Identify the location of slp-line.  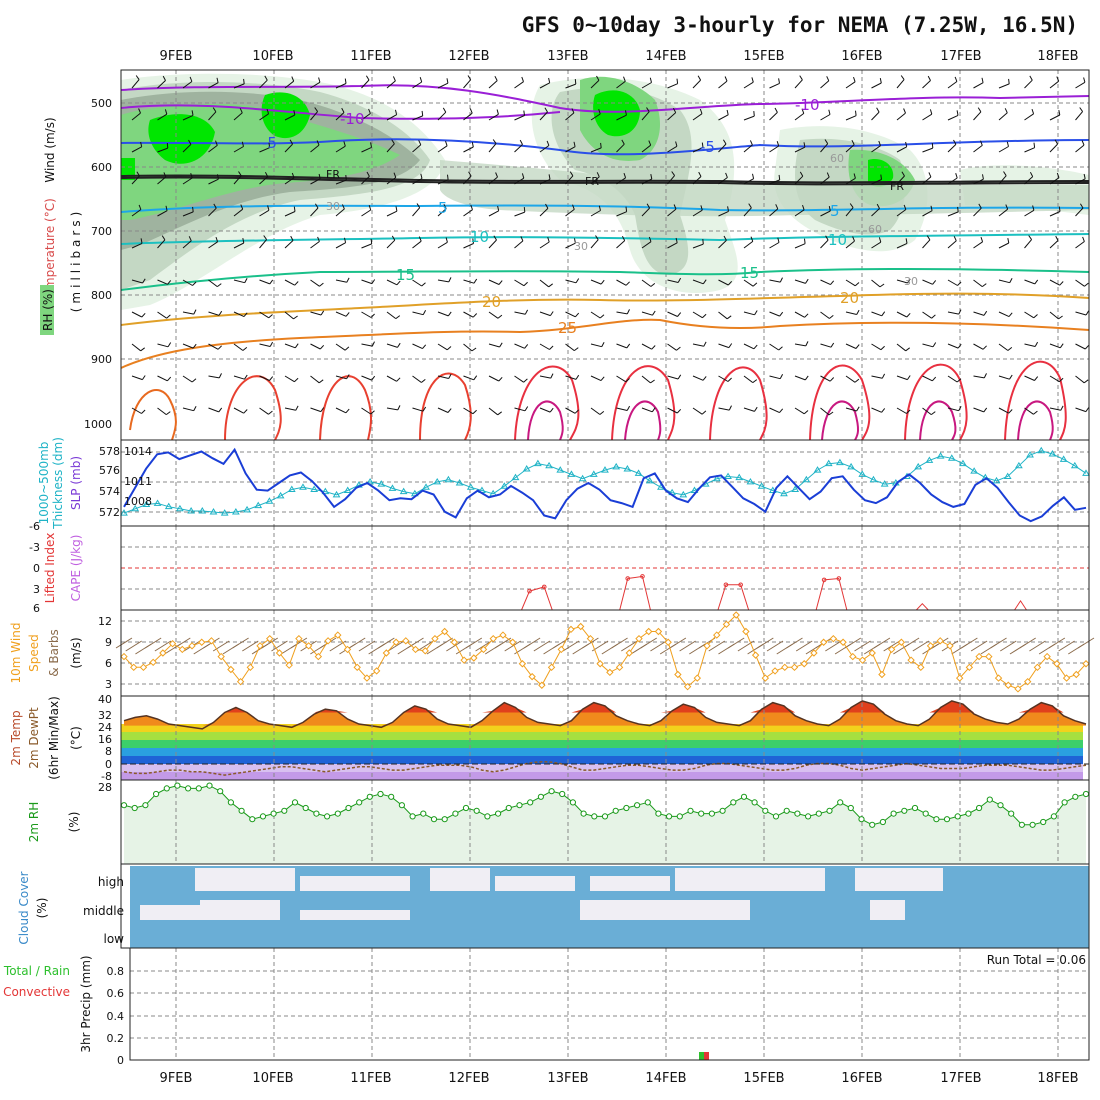
(605, 485).